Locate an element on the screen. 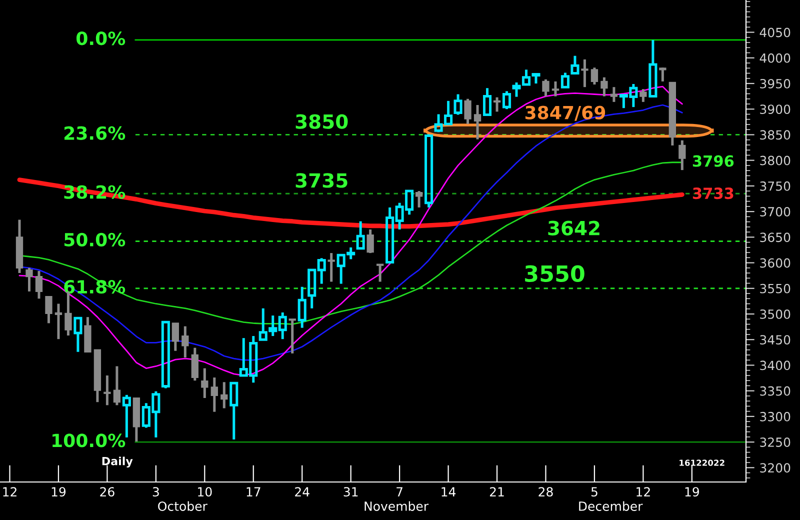  annotation: 100.0% is located at coordinates (89, 441).